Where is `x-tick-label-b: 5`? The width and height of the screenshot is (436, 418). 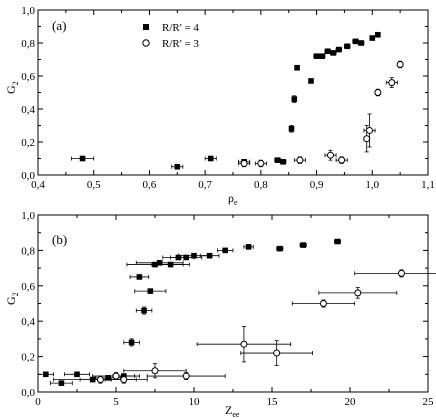 x-tick-label-b: 5 is located at coordinates (116, 402).